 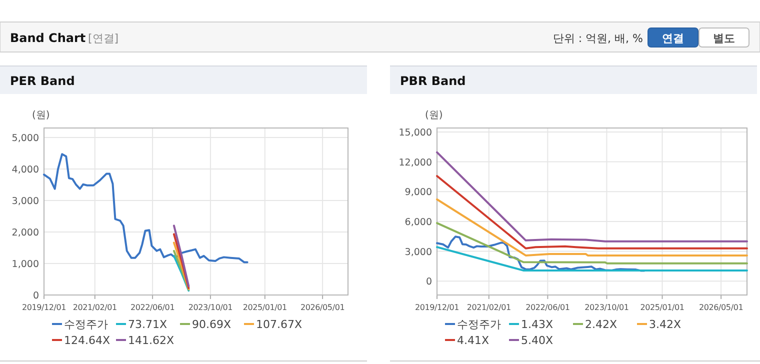 I want to click on legend-label: 5.40X, so click(x=537, y=340).